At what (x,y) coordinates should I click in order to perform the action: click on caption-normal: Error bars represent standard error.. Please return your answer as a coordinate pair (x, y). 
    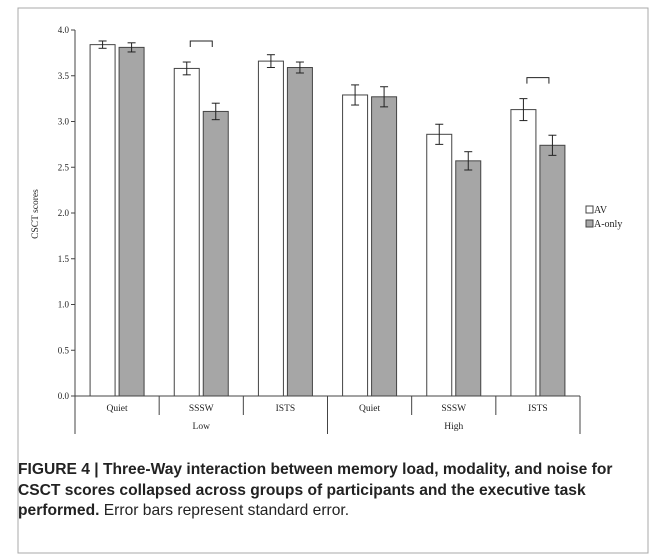
    Looking at the image, I should click on (224, 510).